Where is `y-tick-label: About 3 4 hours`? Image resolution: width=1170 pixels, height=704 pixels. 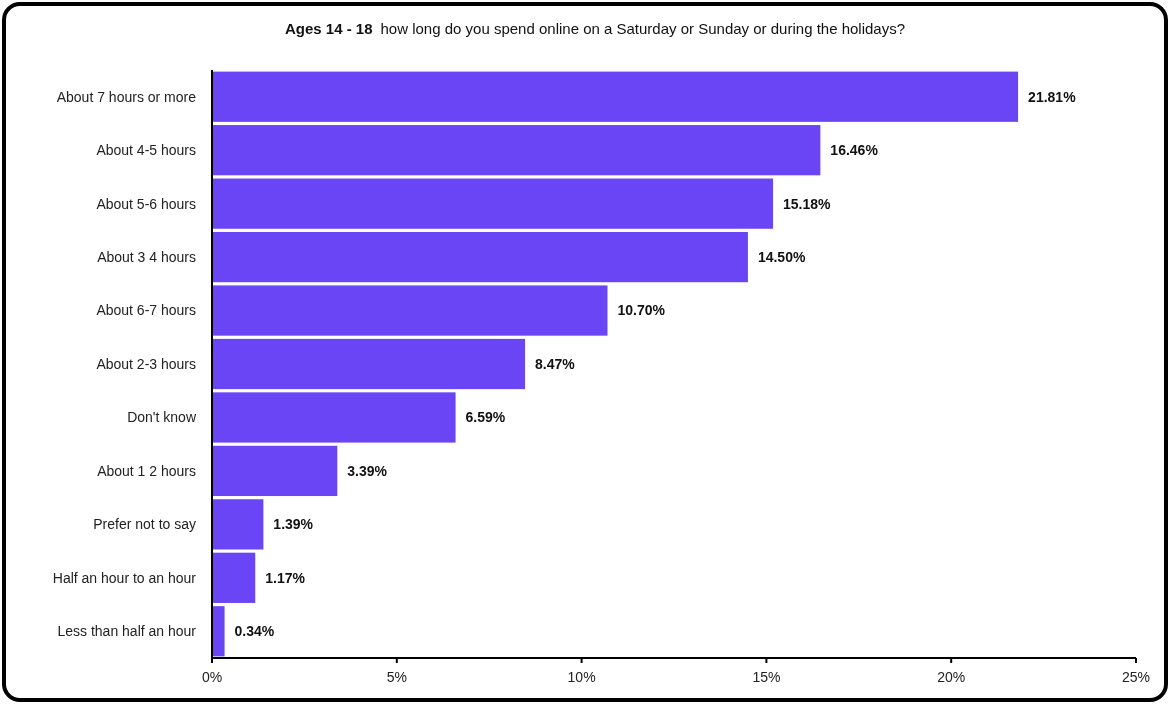 y-tick-label: About 3 4 hours is located at coordinates (146, 256).